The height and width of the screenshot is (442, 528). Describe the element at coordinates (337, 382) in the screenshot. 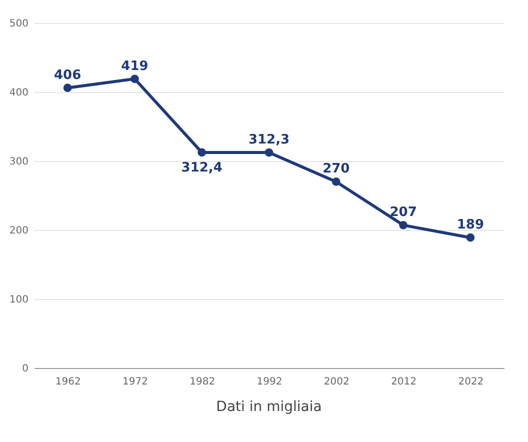

I see `x-tick-label: 2002` at that location.